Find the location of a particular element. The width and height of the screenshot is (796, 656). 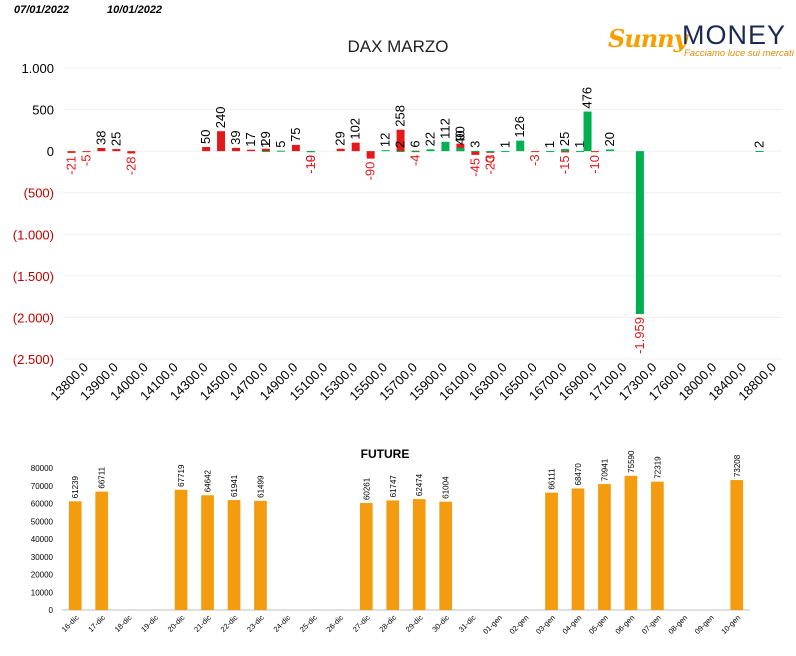

x-tick-label: 21-dic is located at coordinates (202, 623).